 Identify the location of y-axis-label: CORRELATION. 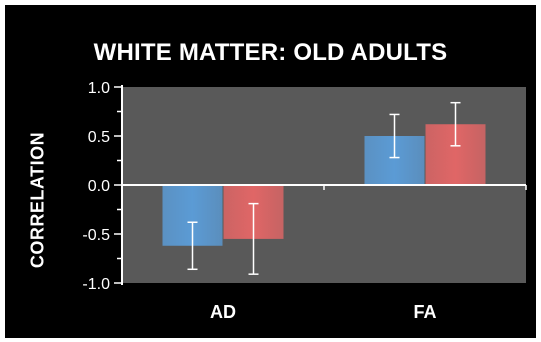
(37, 200).